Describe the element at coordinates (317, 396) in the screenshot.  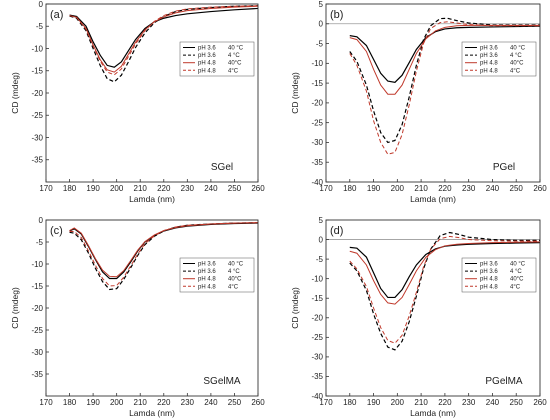
I see `y-tick-label: -40` at that location.